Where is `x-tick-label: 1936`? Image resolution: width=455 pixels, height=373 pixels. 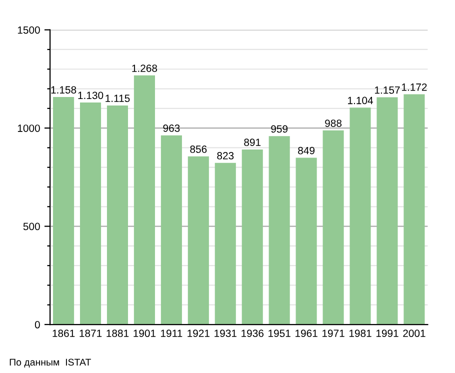 x-tick-label: 1936 is located at coordinates (253, 334).